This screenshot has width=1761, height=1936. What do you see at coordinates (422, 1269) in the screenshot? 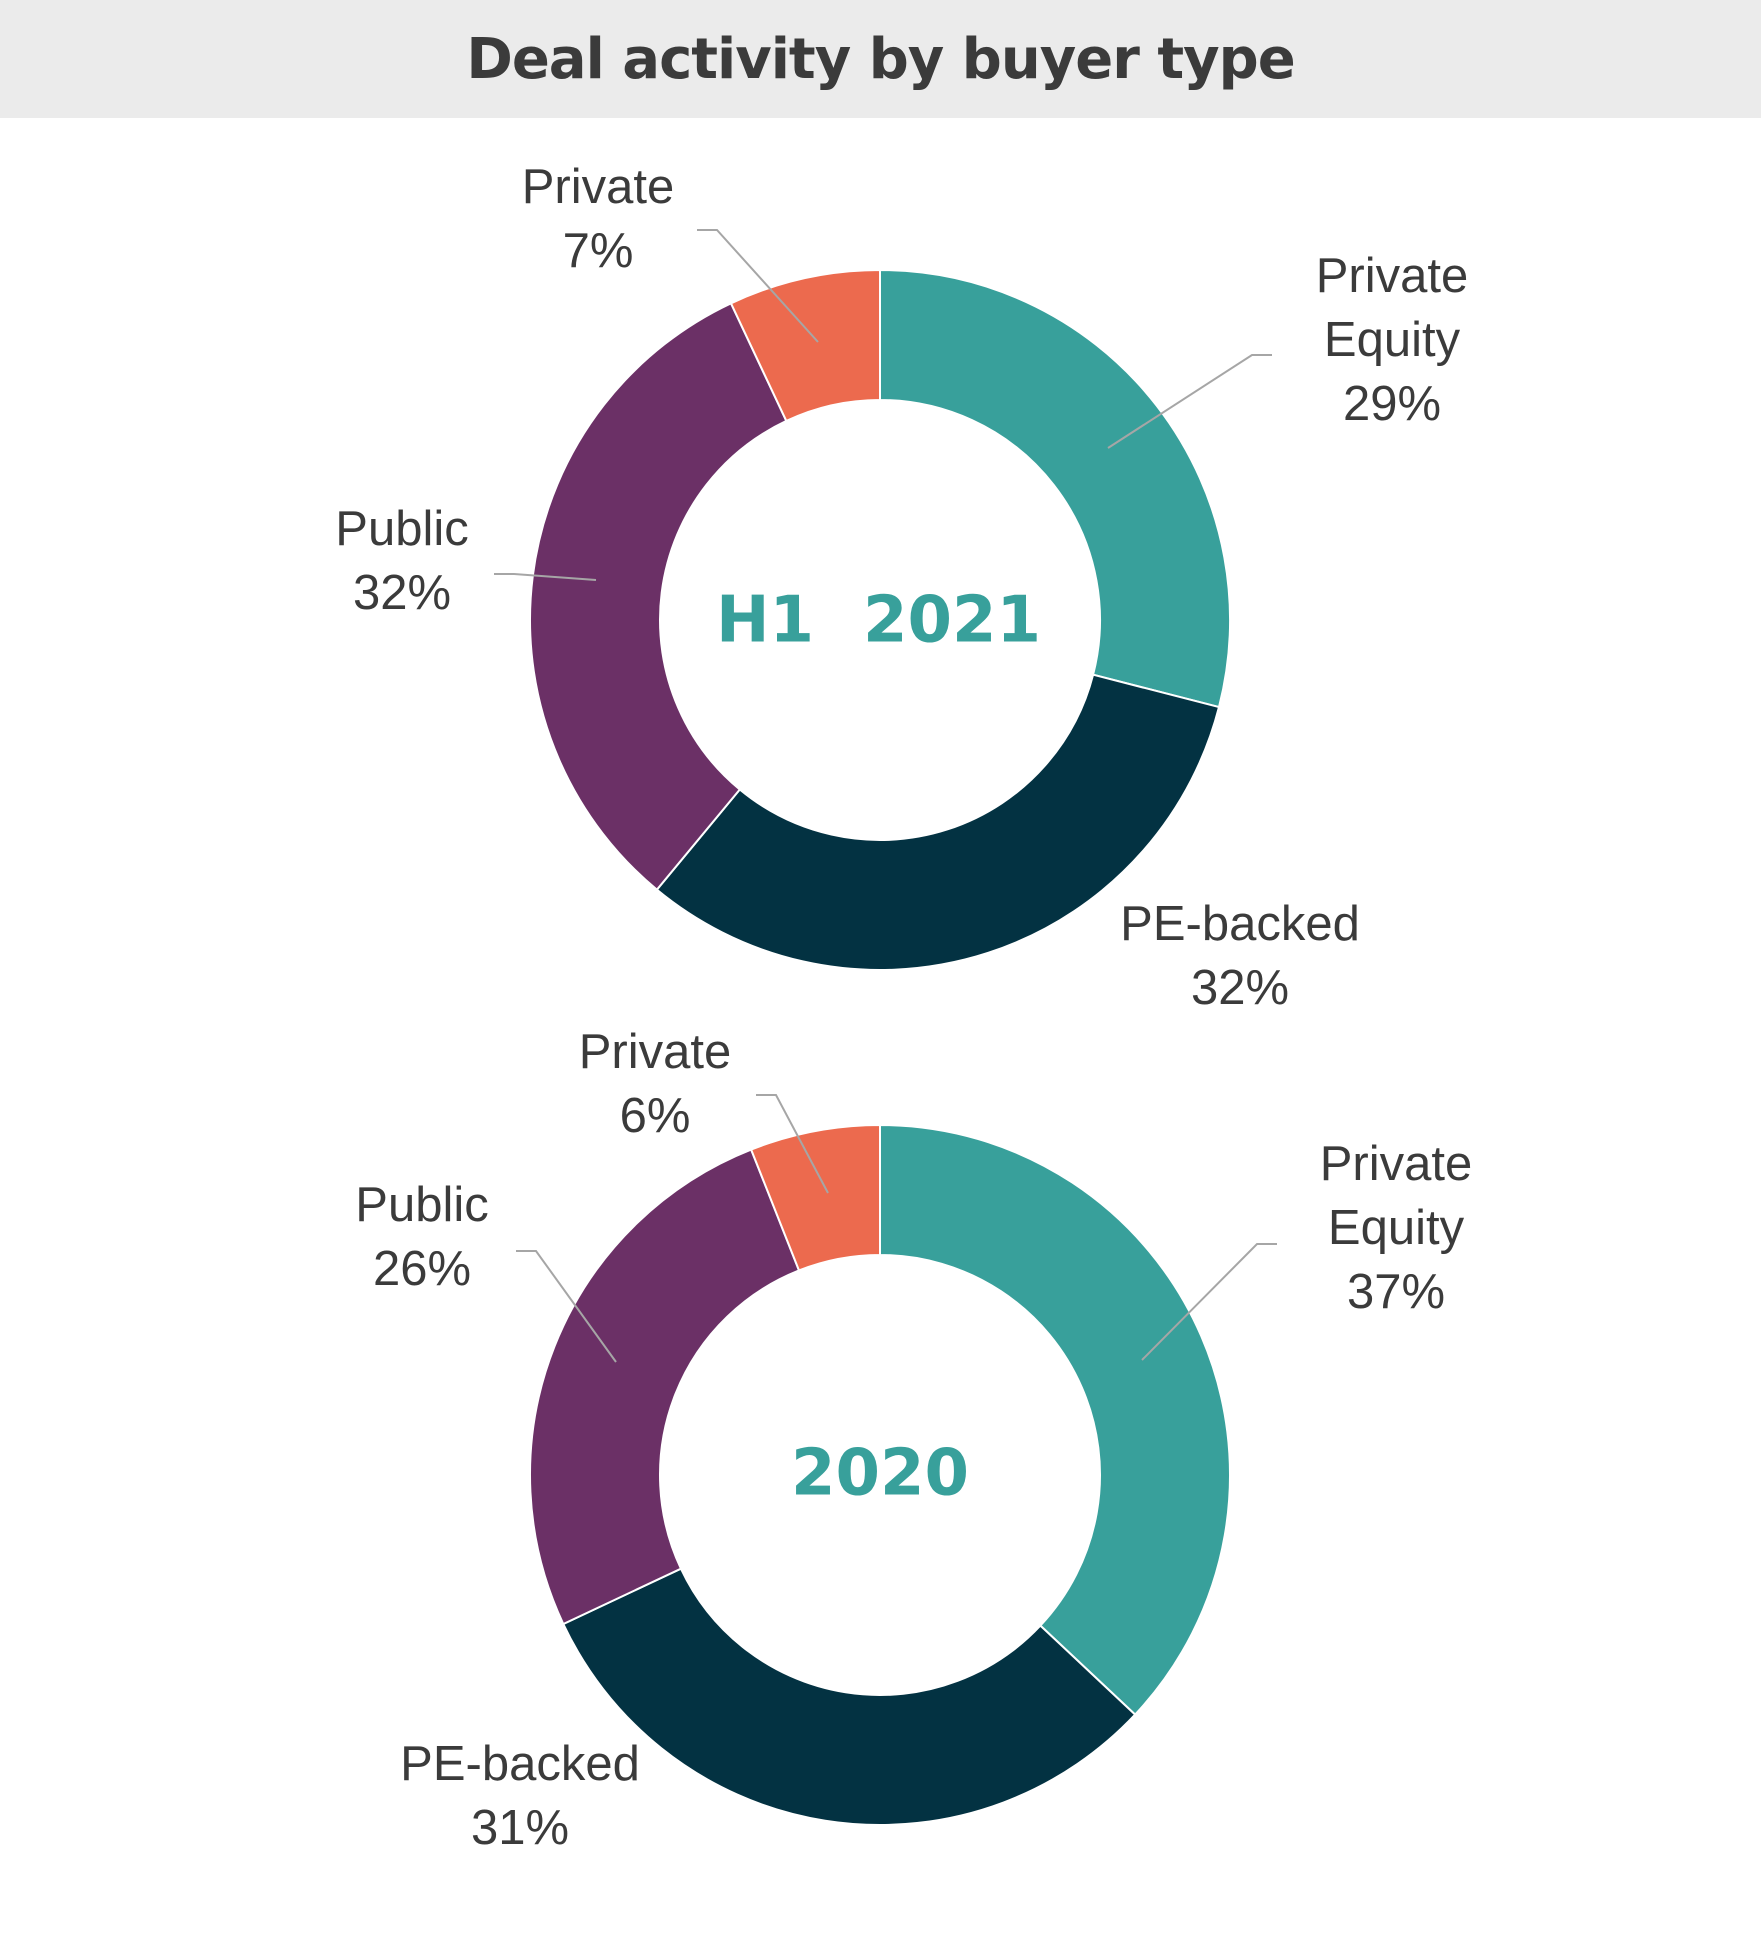
I see `slice-label-line: 26%` at bounding box center [422, 1269].